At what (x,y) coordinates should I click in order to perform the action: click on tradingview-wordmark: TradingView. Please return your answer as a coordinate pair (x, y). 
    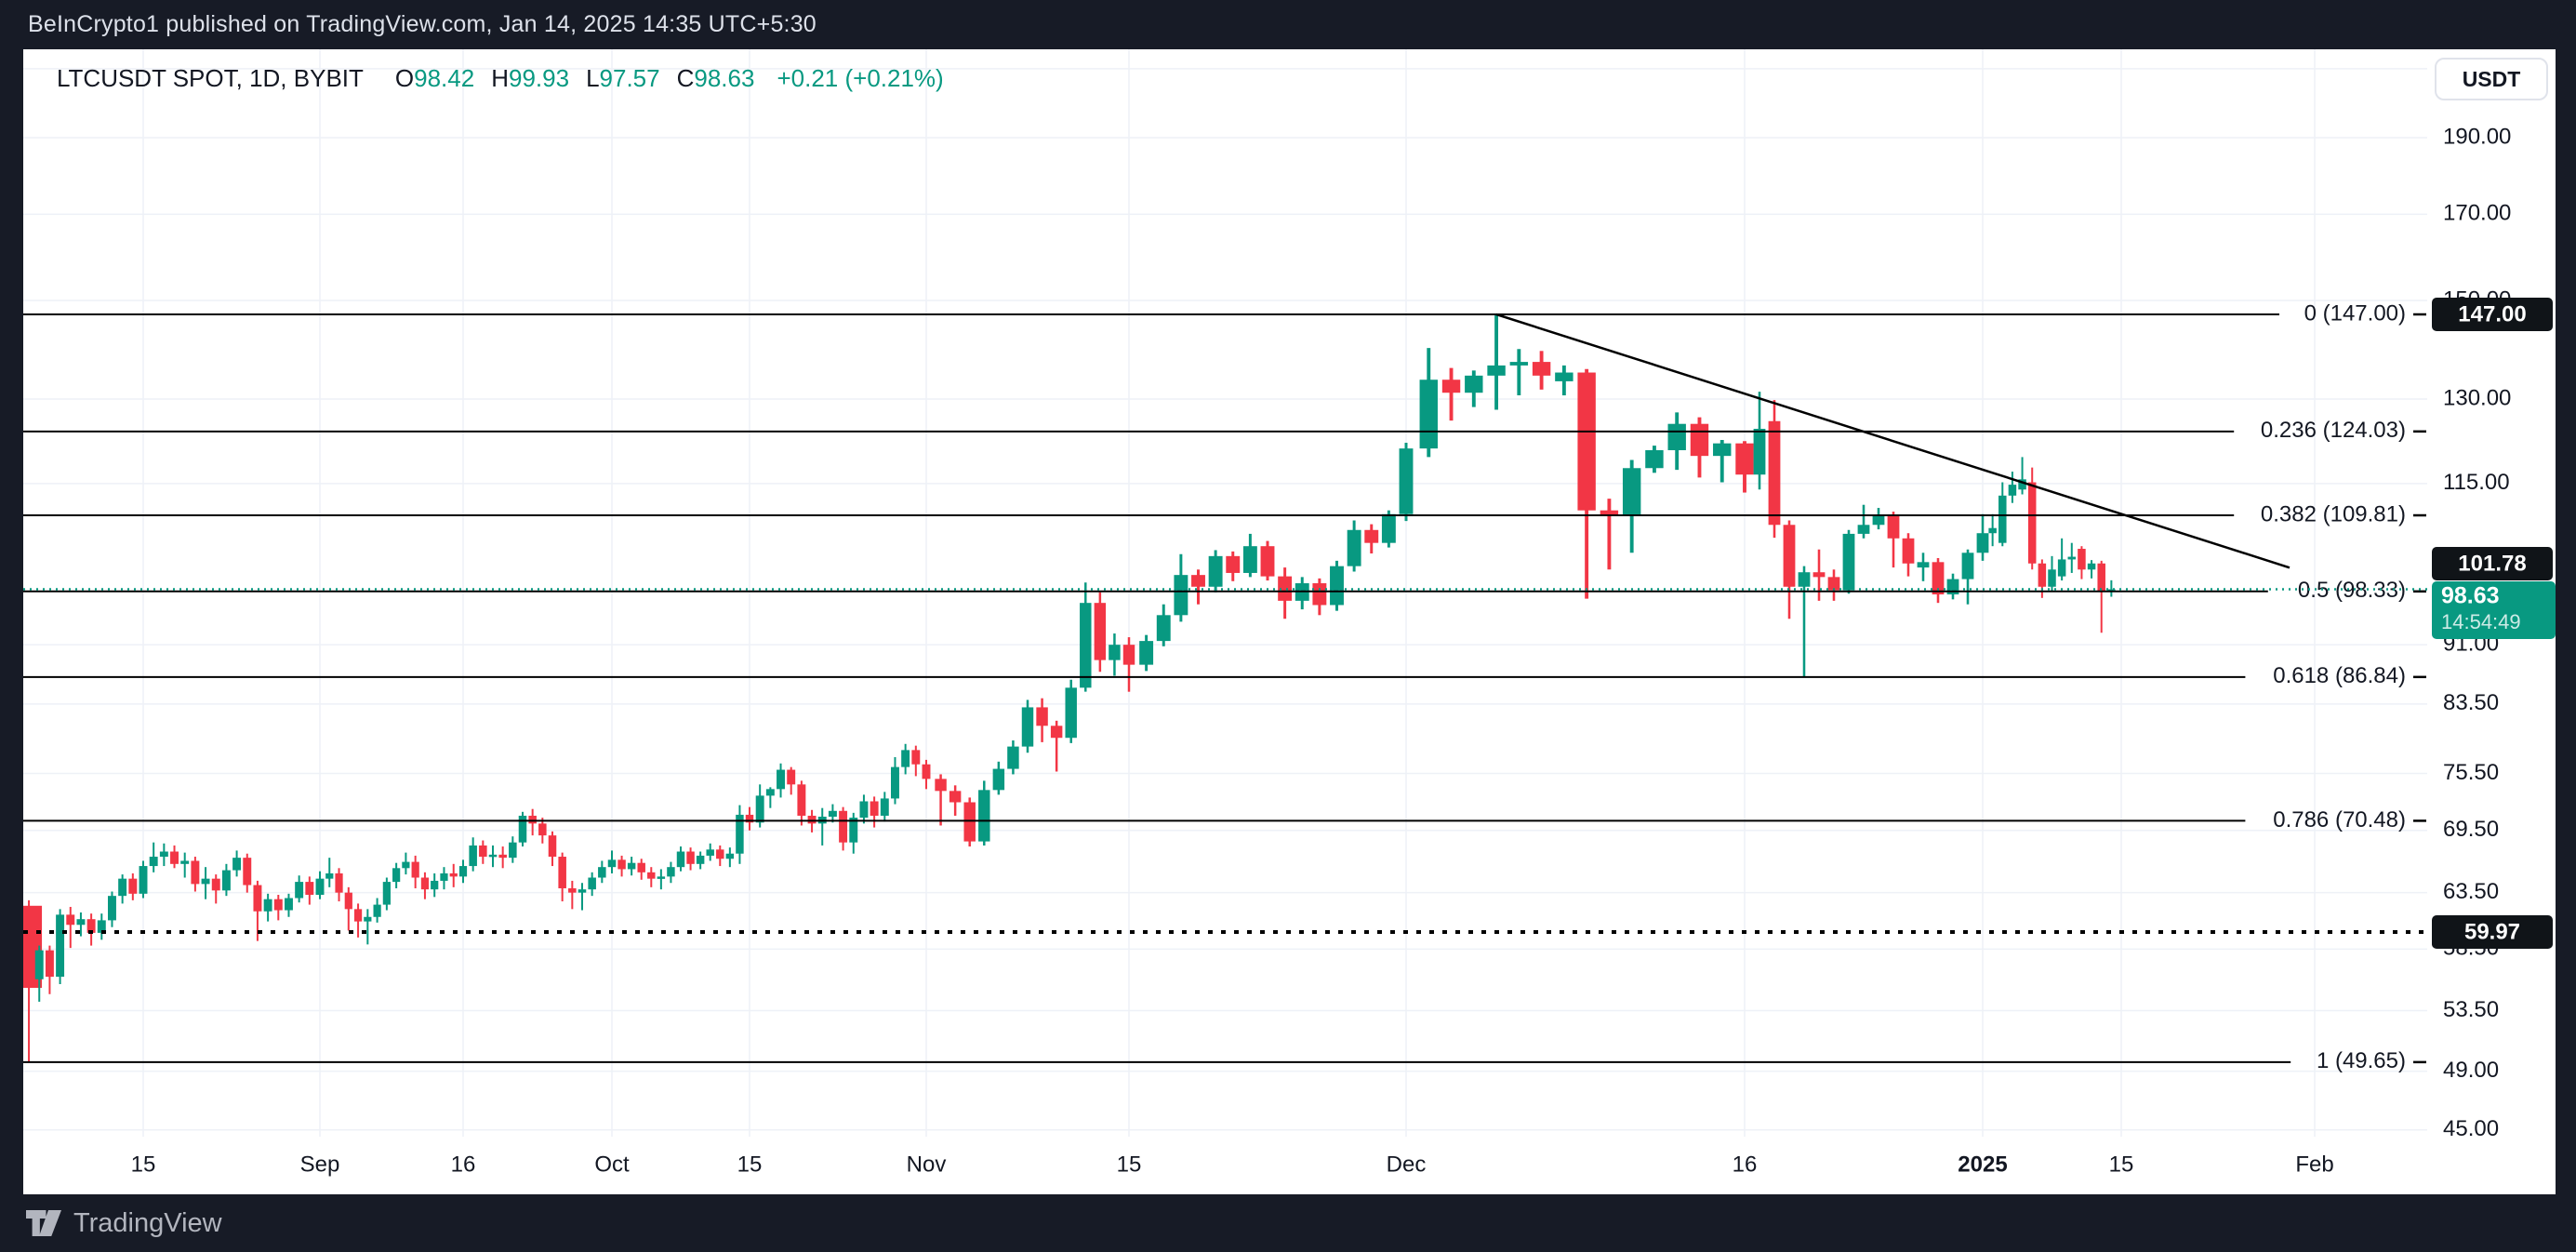
    Looking at the image, I should click on (147, 1222).